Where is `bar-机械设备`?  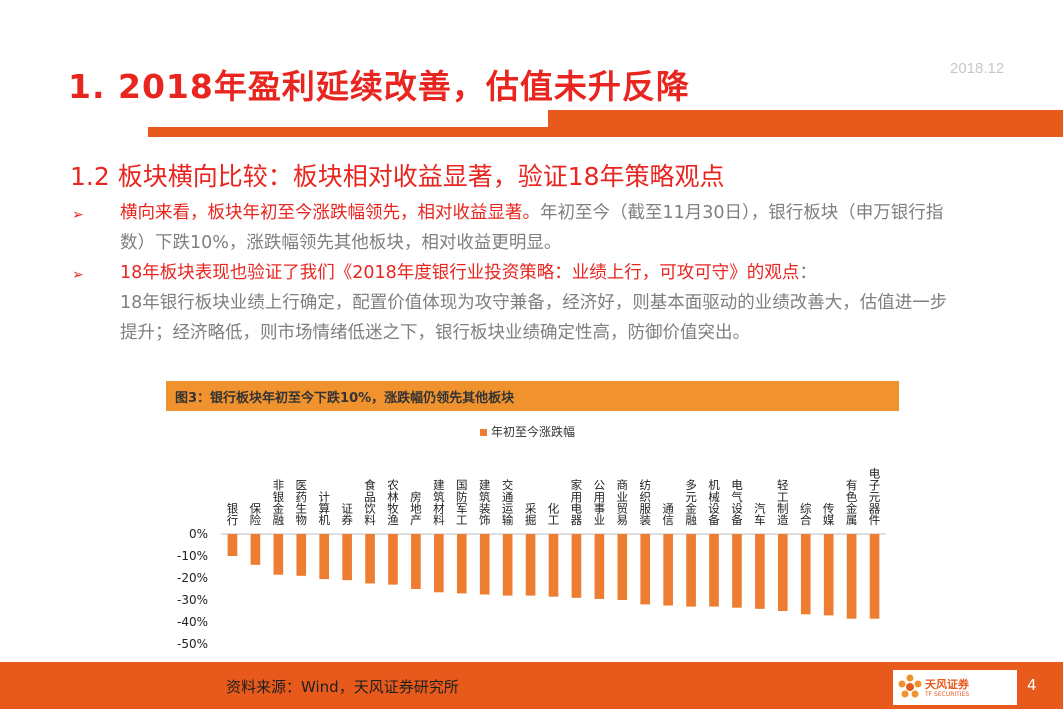 bar-机械设备 is located at coordinates (714, 570).